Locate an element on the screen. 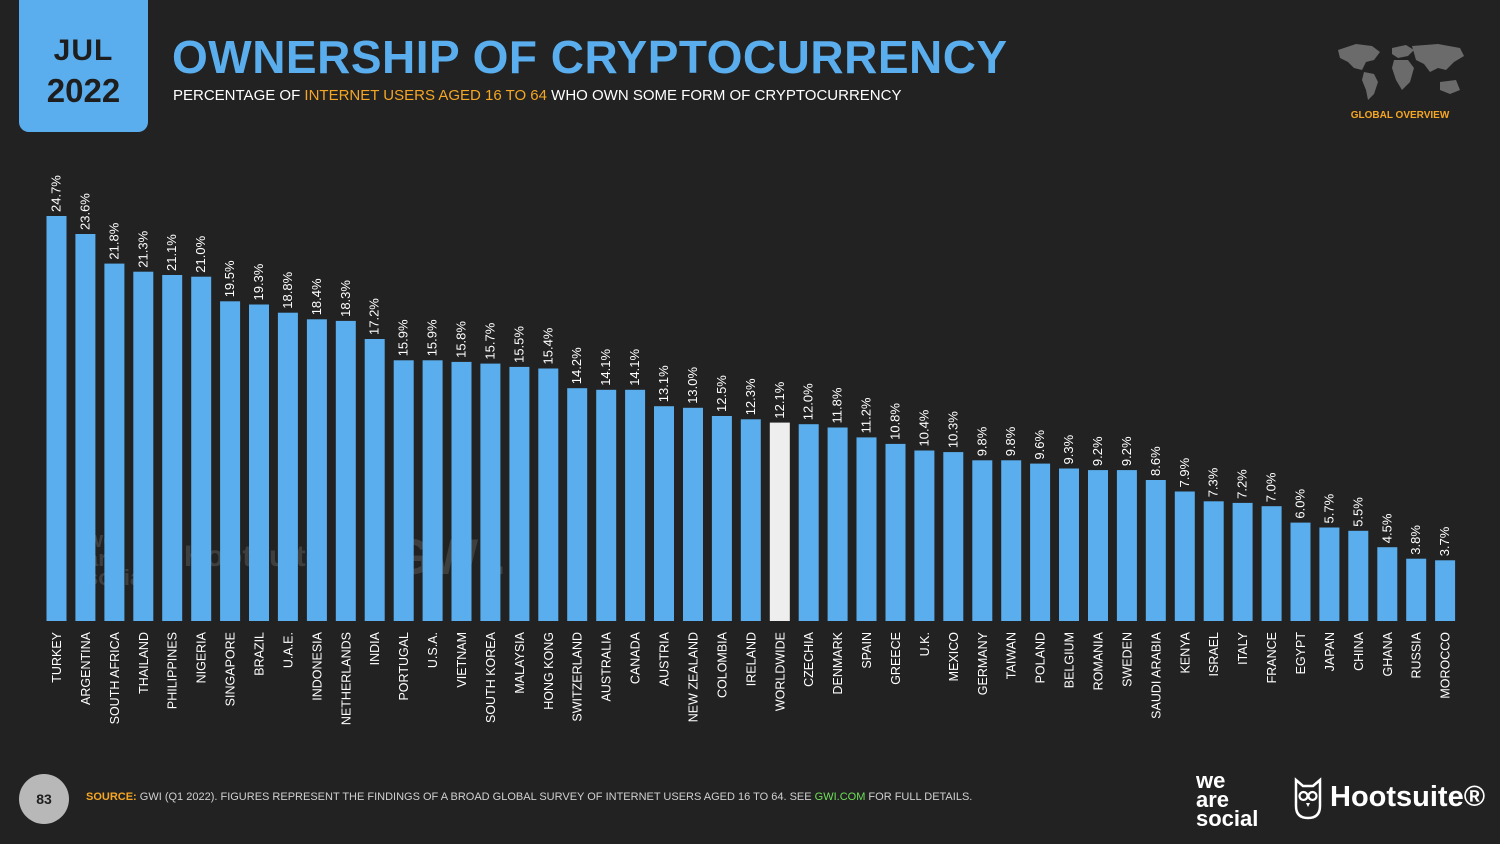 The height and width of the screenshot is (844, 1500). value-label: 7.9% is located at coordinates (1184, 472).